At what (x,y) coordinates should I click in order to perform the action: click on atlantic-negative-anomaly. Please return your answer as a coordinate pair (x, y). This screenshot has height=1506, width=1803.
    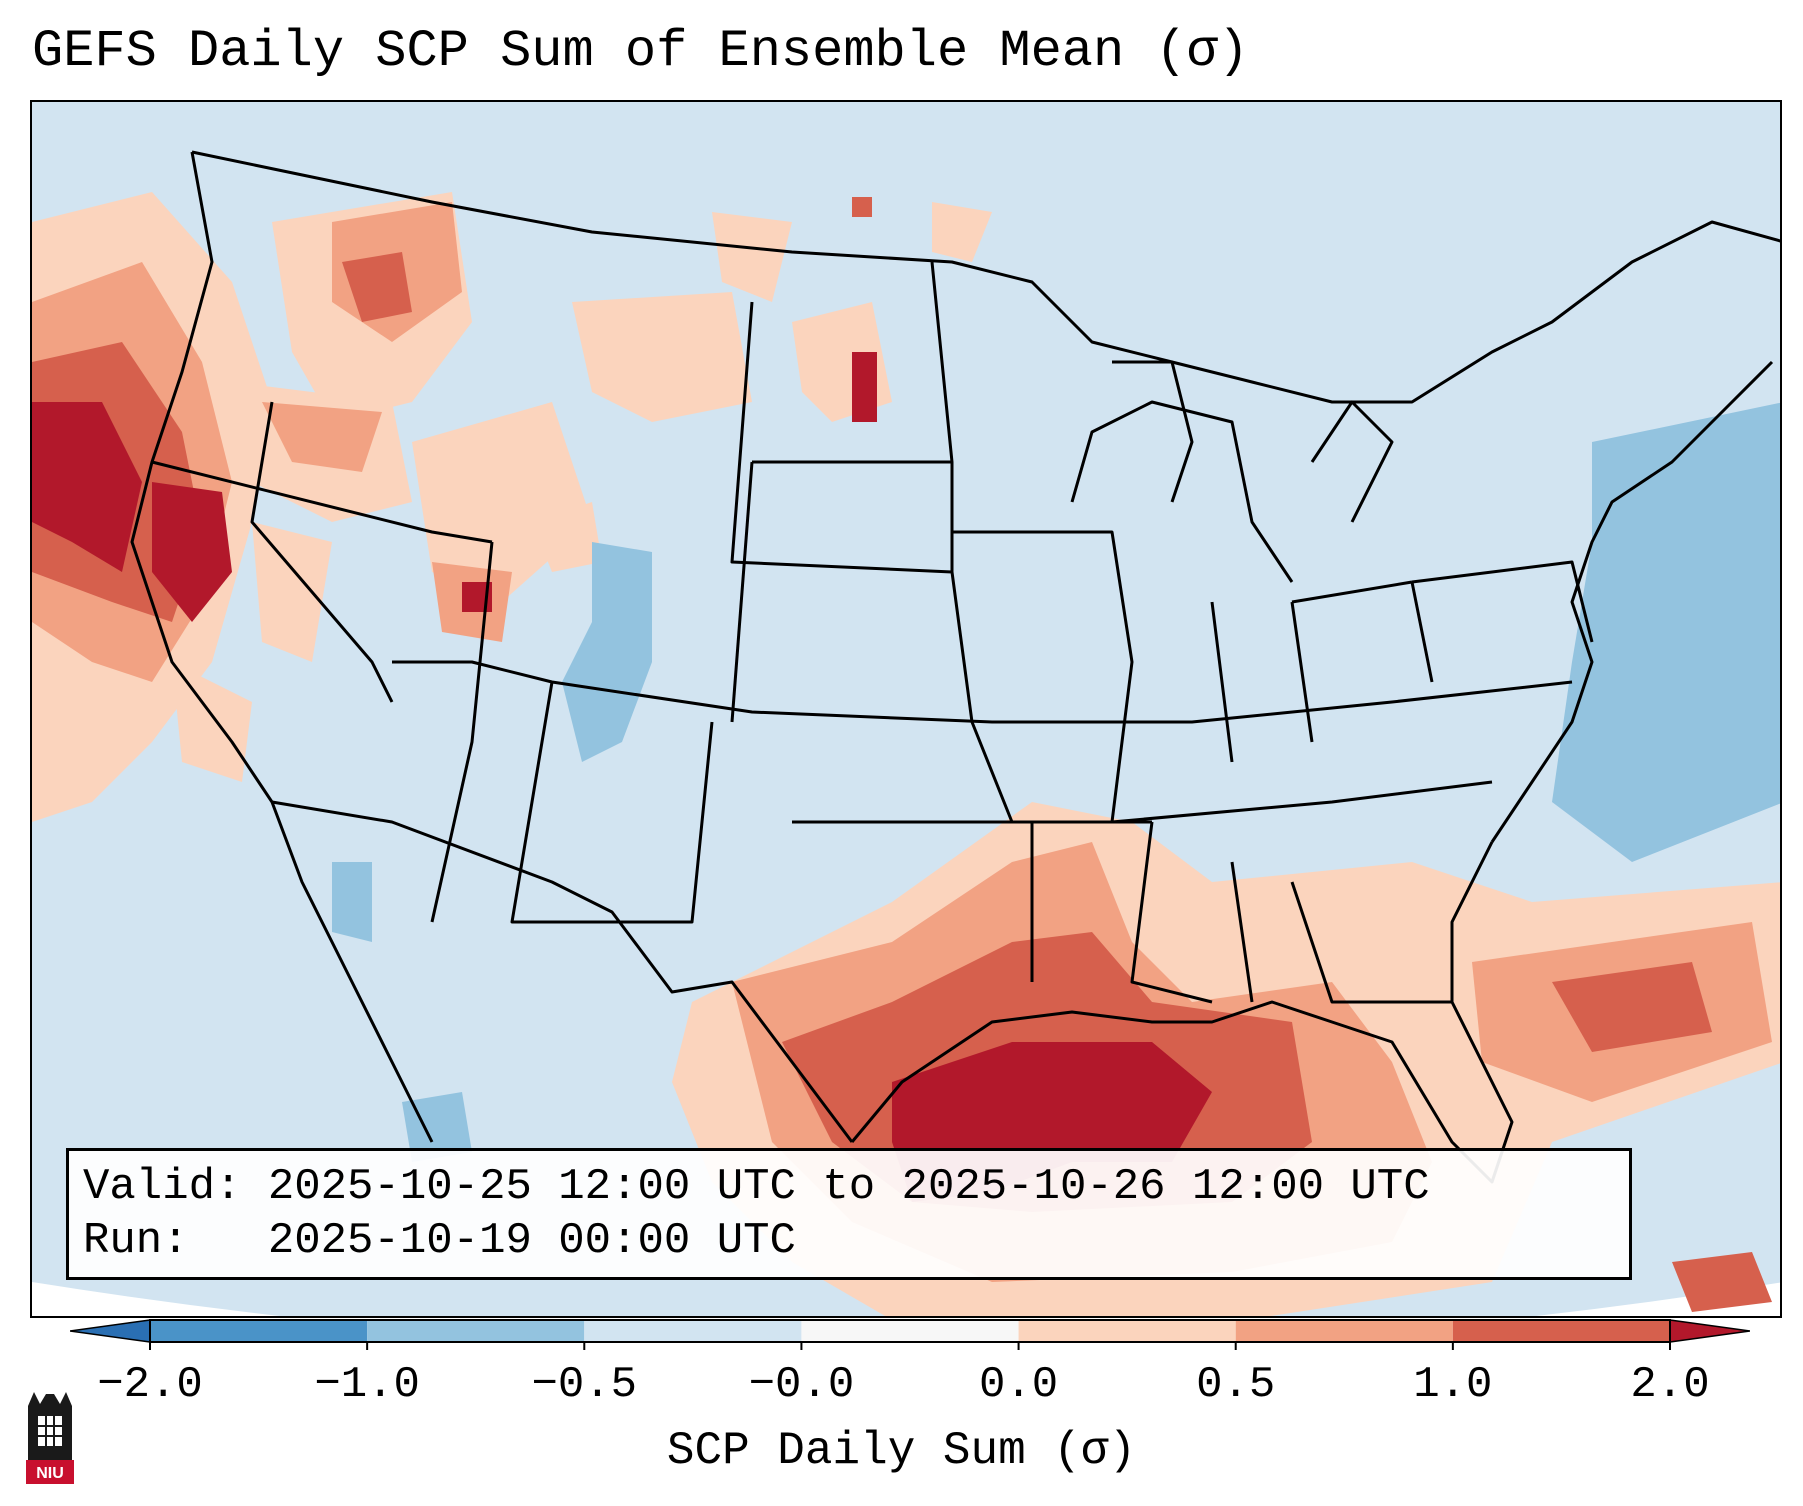
    Looking at the image, I should click on (1666, 632).